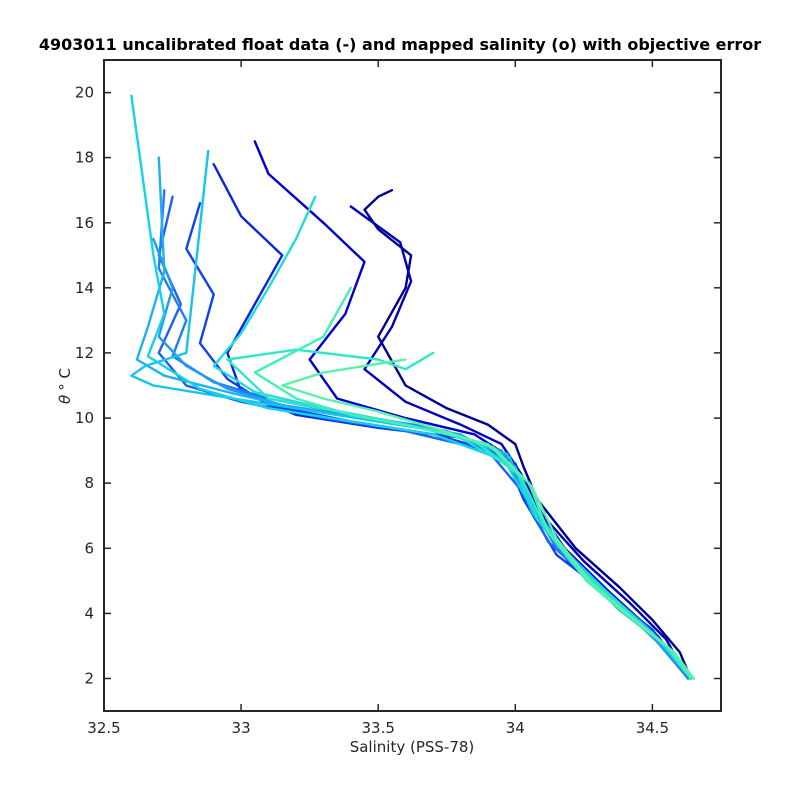  Describe the element at coordinates (84, 353) in the screenshot. I see `y-tick-label: 12` at that location.